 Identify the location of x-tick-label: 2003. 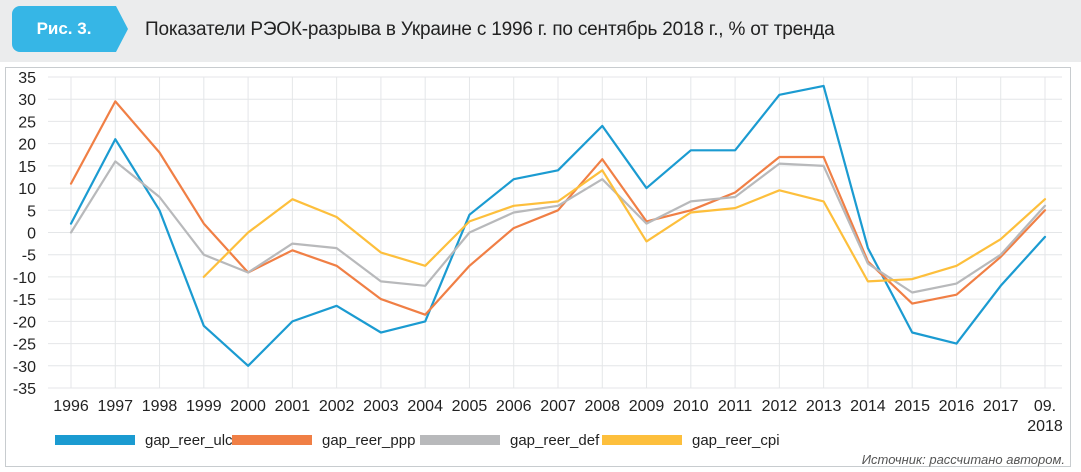
(381, 406).